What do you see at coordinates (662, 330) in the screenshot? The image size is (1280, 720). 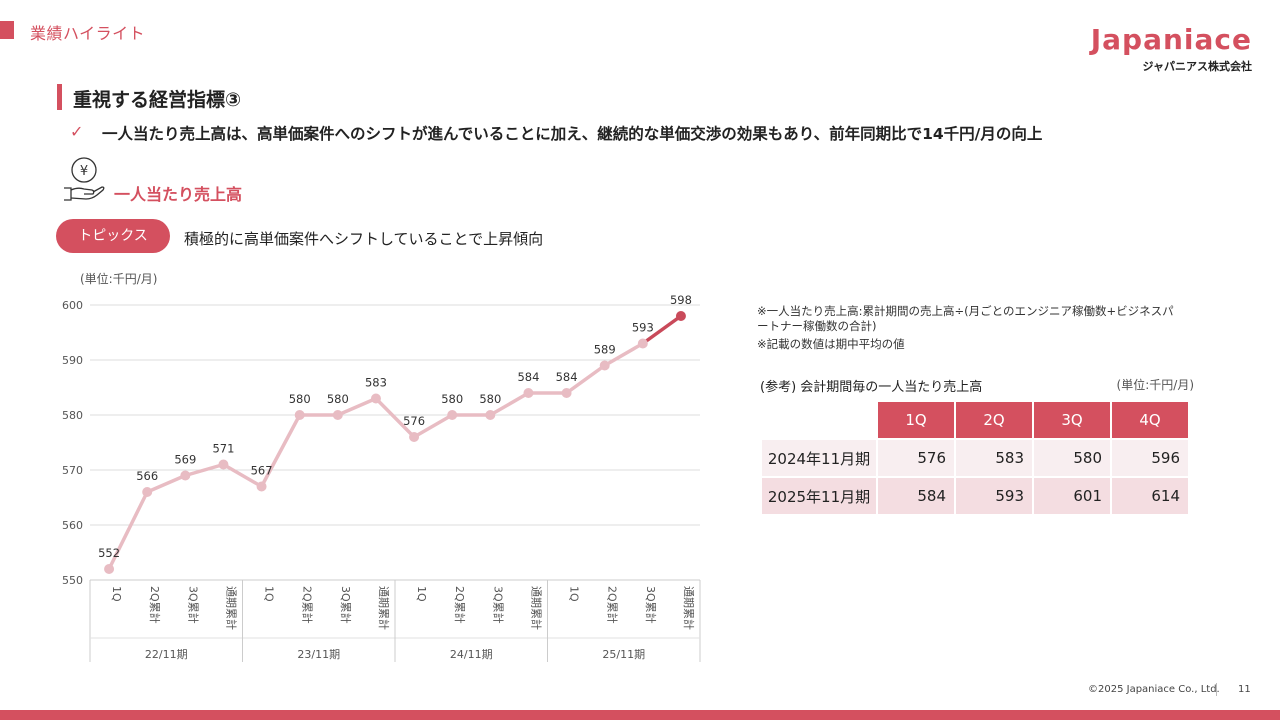 I see `series-line-latest` at bounding box center [662, 330].